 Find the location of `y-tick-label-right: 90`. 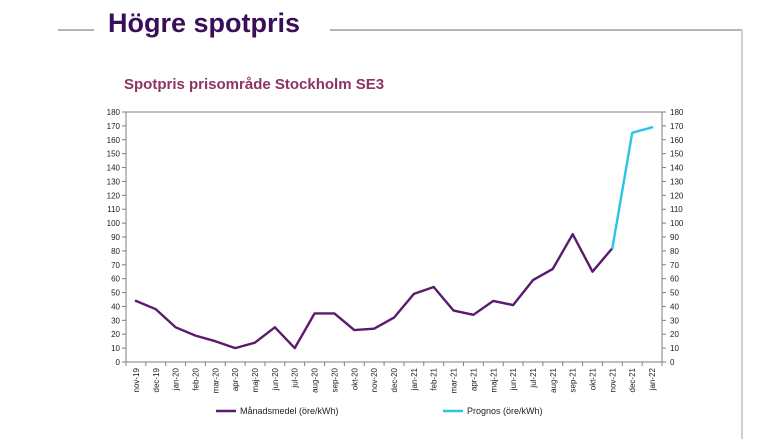

y-tick-label-right: 90 is located at coordinates (674, 237).